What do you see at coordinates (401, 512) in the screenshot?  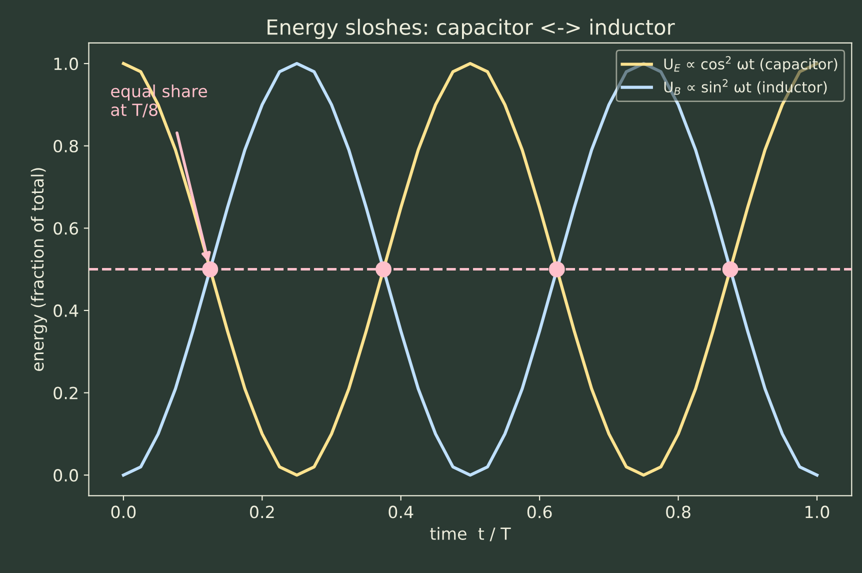 I see `x-tick-label: 0.4` at bounding box center [401, 512].